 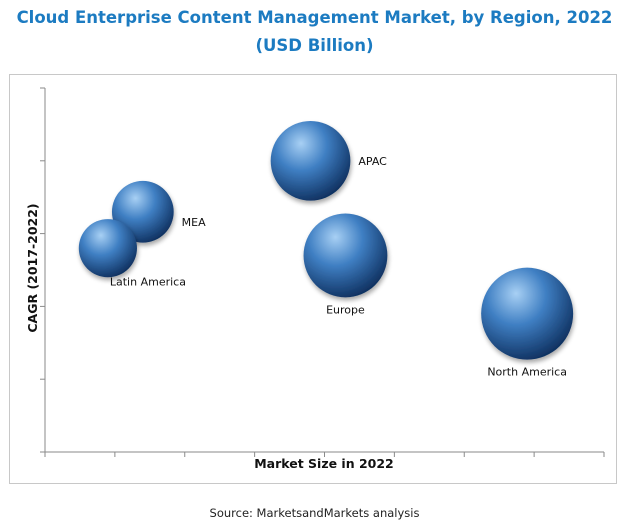 I want to click on x-axis-label: Market Size in 2022, so click(x=324, y=463).